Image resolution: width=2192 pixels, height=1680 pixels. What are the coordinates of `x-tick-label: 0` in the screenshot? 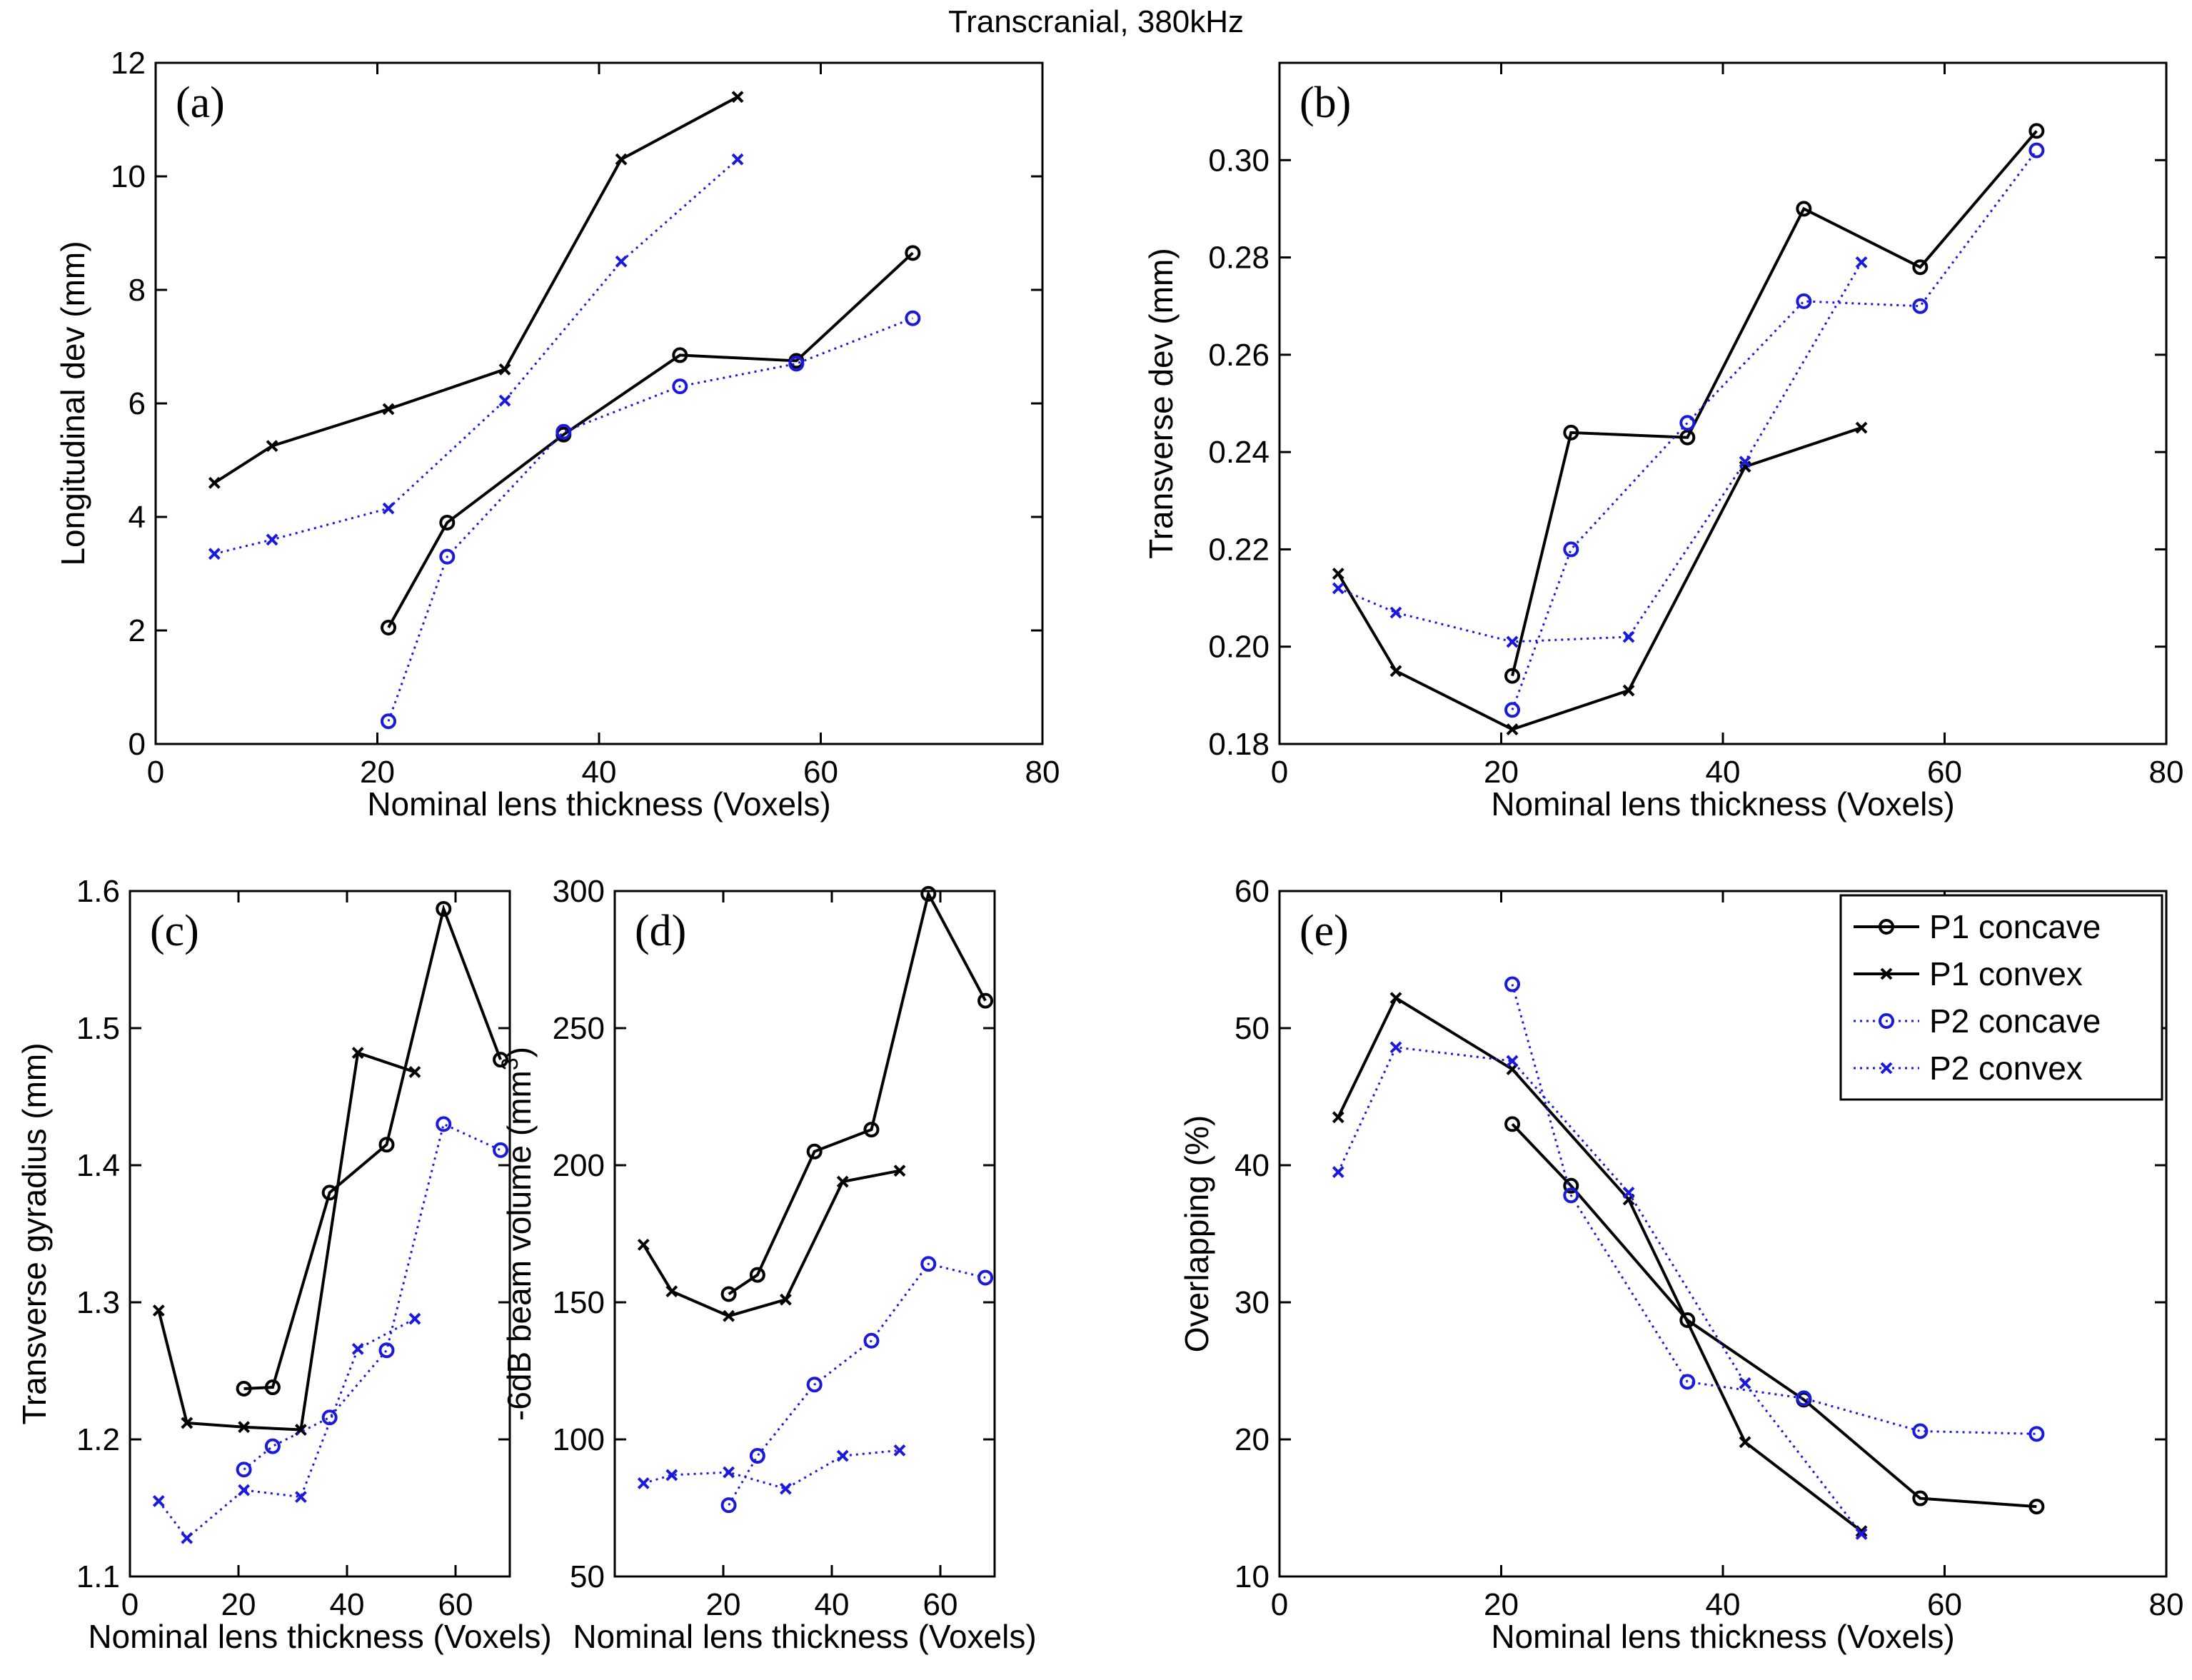 It's located at (155, 772).